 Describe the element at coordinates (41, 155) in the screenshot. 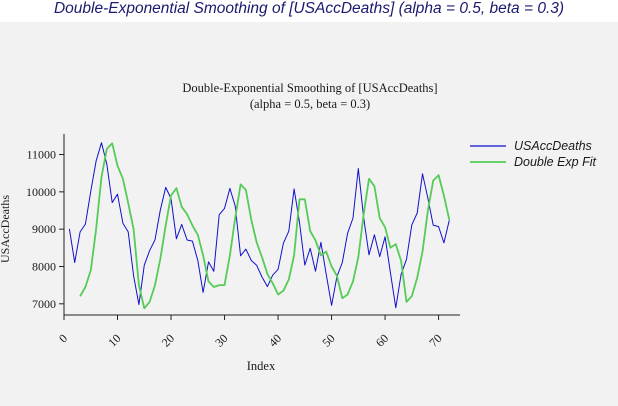

I see `y-tick-label: 11000` at that location.